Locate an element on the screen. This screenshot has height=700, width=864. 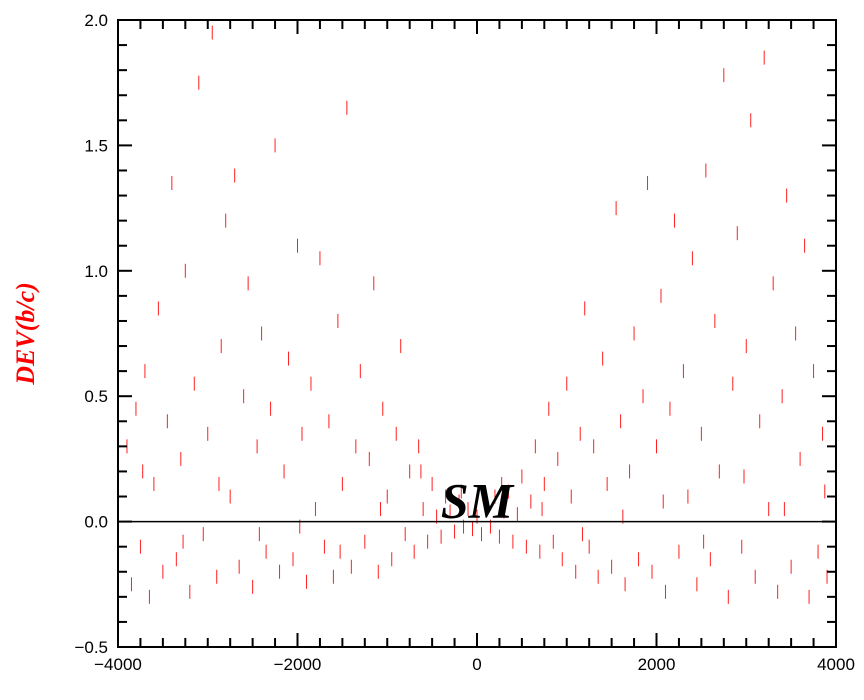
y-axis-tick-labels: −0.5 0.0 0.5 1.0 1.5 2.0 is located at coordinates (91, 334).